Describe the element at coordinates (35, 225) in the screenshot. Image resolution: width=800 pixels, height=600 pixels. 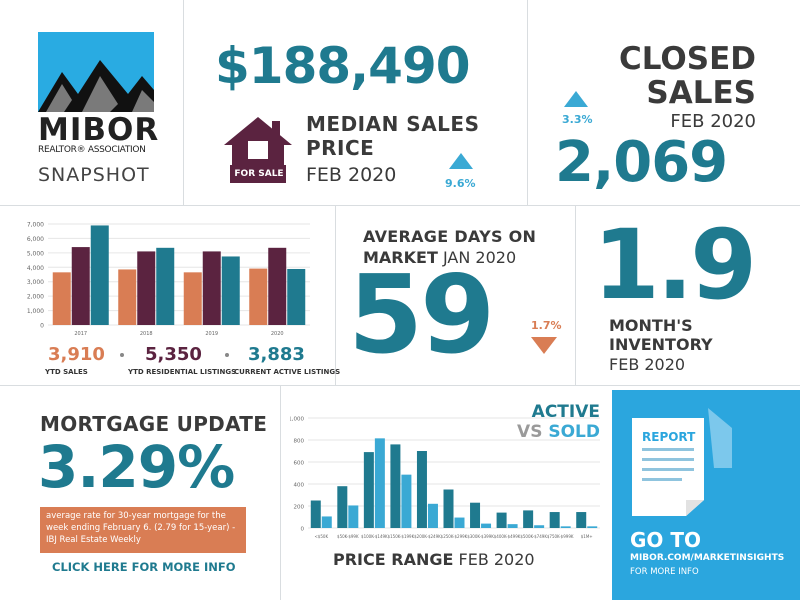
I see `y-tick-label: 7,000` at that location.